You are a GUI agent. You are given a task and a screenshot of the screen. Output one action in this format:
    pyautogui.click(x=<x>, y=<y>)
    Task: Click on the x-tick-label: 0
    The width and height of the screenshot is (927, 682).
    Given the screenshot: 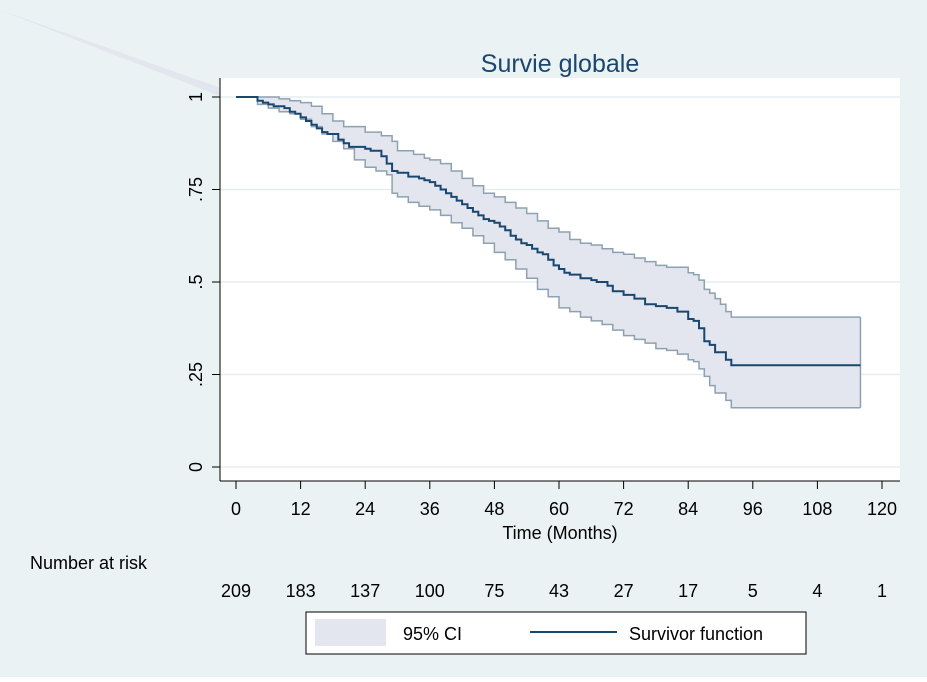 What is the action you would take?
    pyautogui.click(x=236, y=509)
    